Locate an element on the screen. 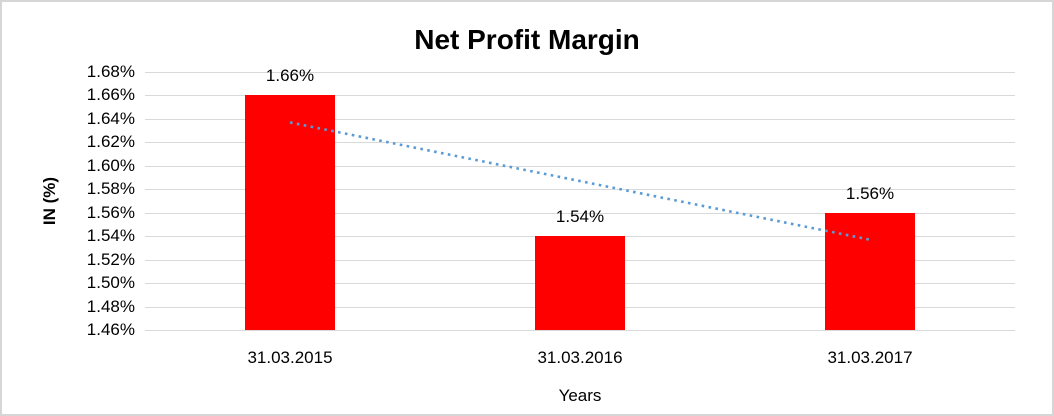 This screenshot has height=416, width=1054. y-tick-label: 1.46% is located at coordinates (110, 329).